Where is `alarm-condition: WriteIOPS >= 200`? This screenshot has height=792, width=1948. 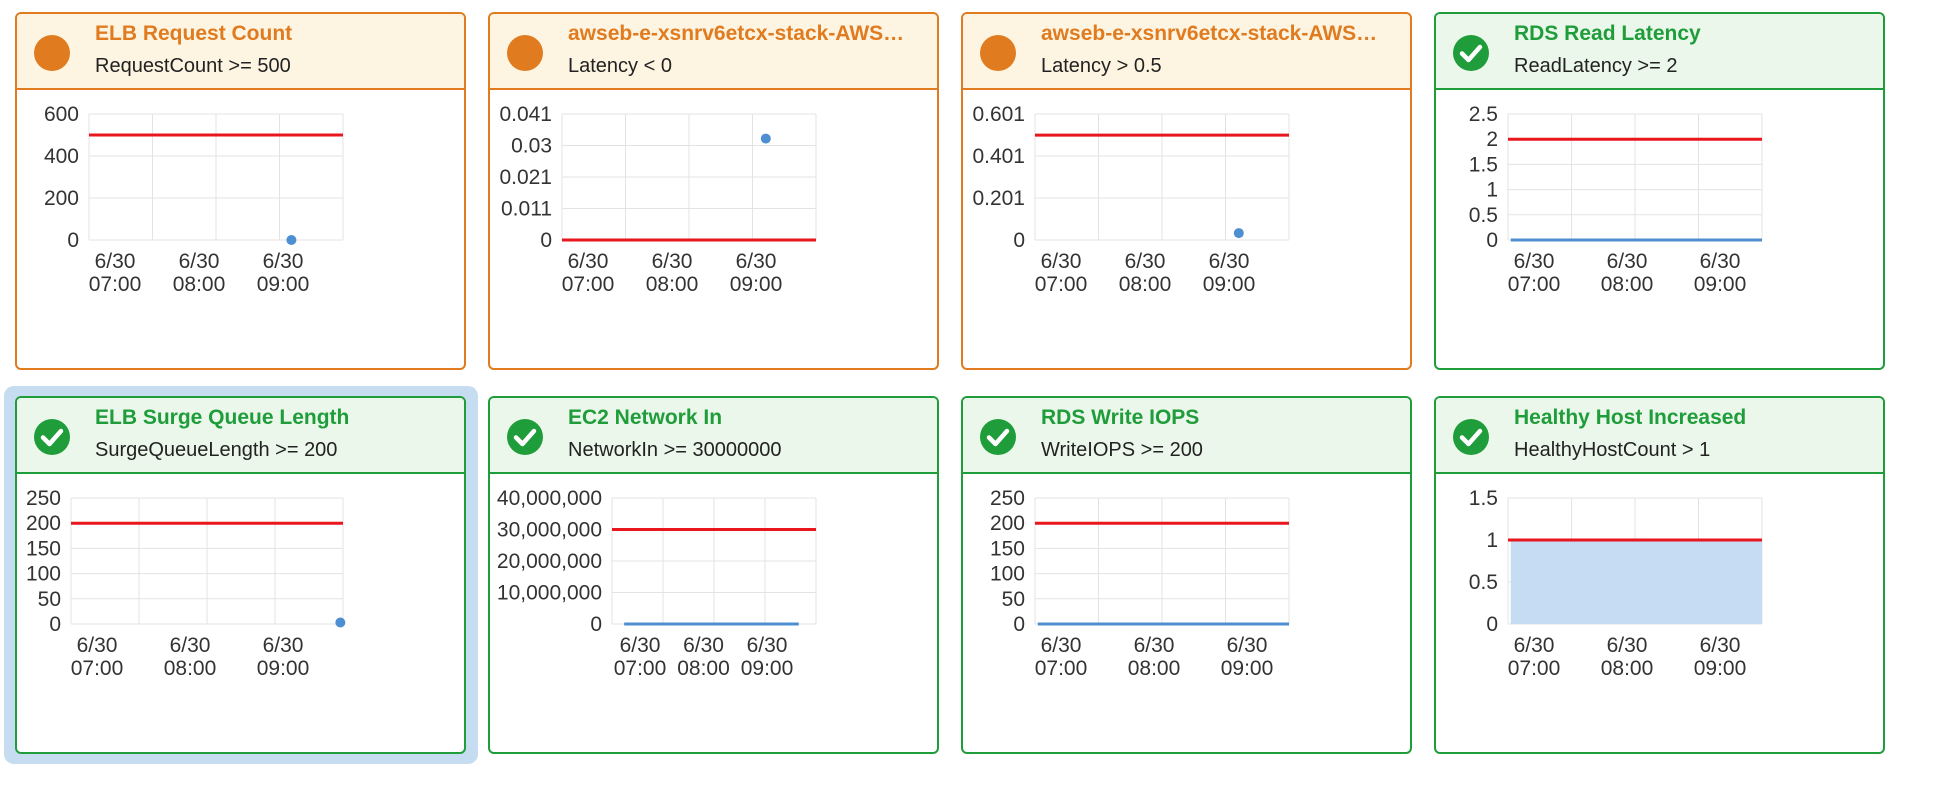
alarm-condition: WriteIOPS >= 200 is located at coordinates (1122, 450).